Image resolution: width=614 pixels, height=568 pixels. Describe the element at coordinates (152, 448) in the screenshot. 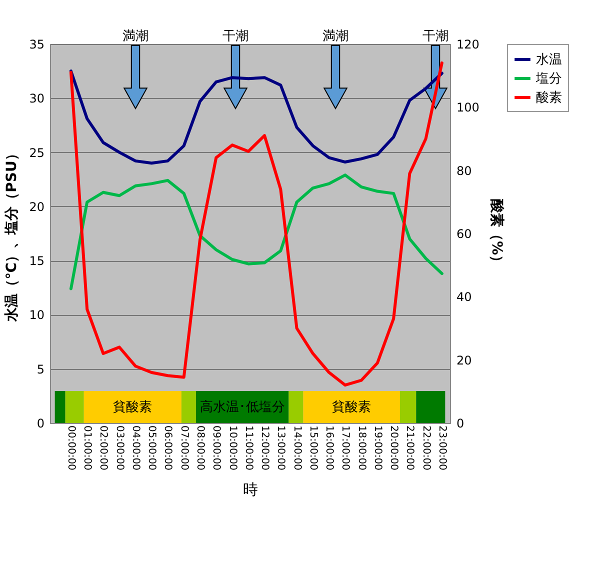

I see `x-tick-label: 05:00:00` at that location.